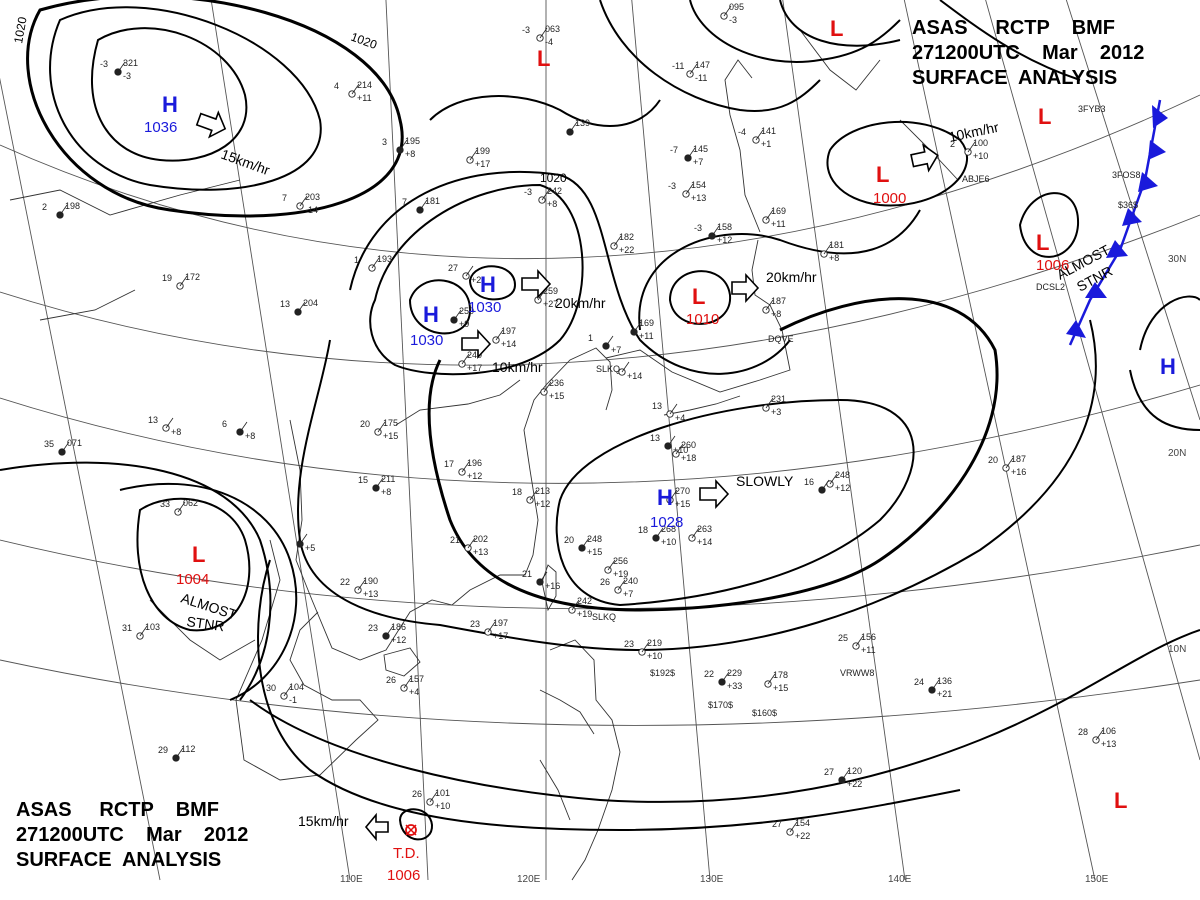 This screenshot has width=1200, height=900. What do you see at coordinates (724, 240) in the screenshot?
I see `station-tendency: +12` at bounding box center [724, 240].